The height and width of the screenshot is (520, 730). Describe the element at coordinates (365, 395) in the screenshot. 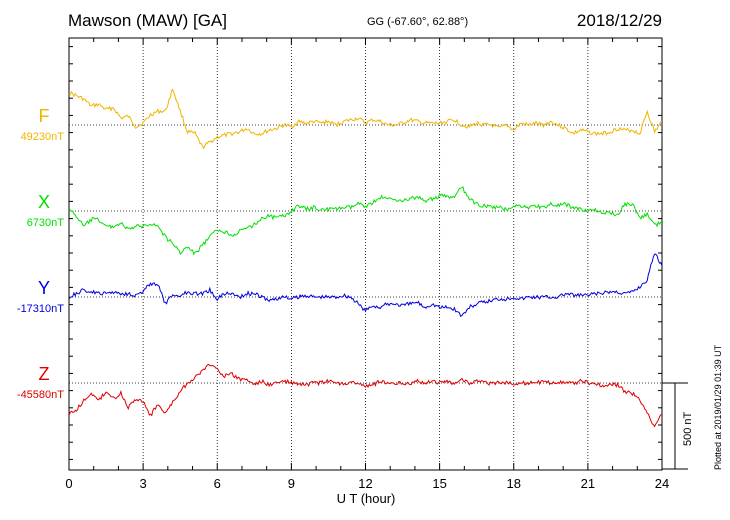

I see `series-line-z` at that location.